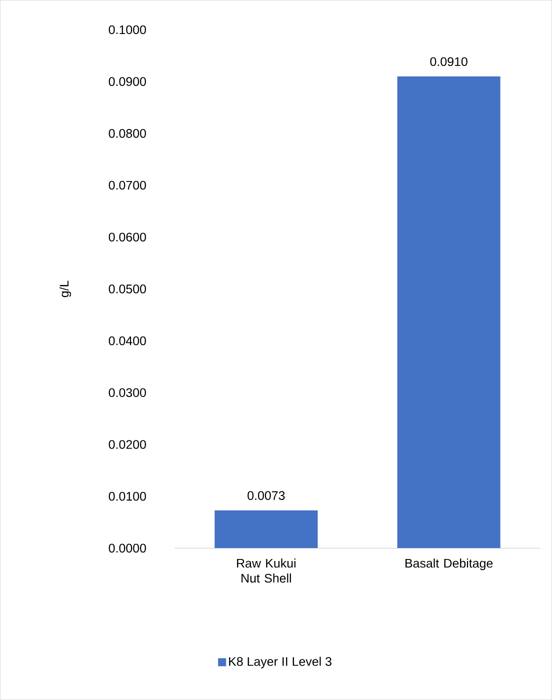  What do you see at coordinates (65, 289) in the screenshot?
I see `y-axis-title: g/L` at bounding box center [65, 289].